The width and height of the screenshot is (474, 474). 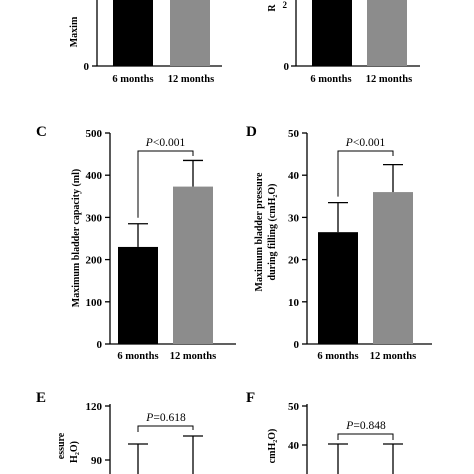 I want to click on panel-d-bar-6-months, so click(x=338, y=288).